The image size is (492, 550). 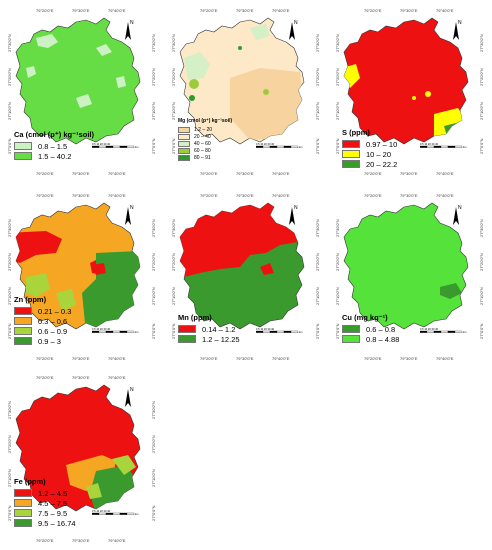 I want to click on legend-item: 10 – 20, so click(x=369, y=154).